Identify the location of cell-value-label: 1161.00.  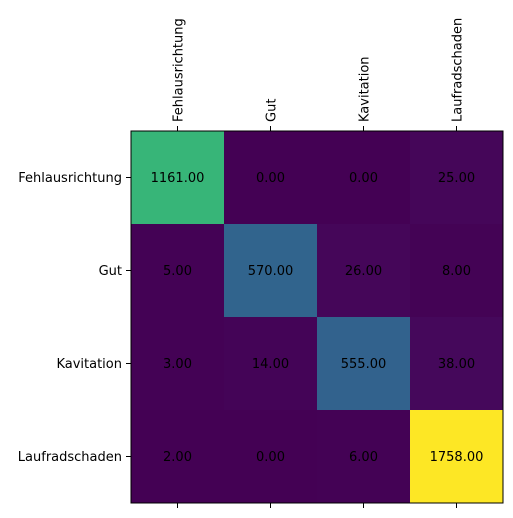
(178, 178).